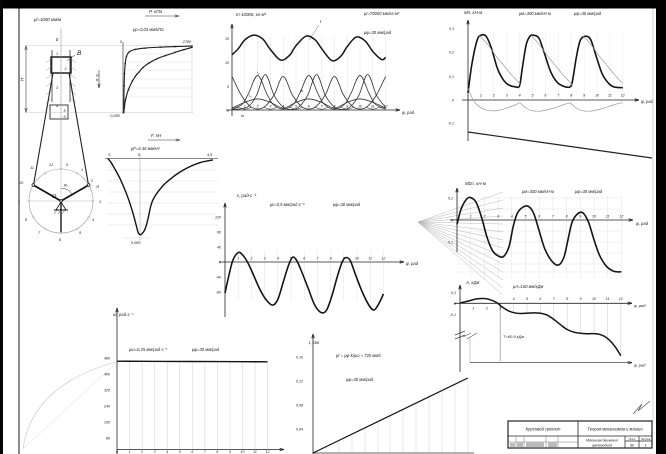  I want to click on shape, so click(1, 227).